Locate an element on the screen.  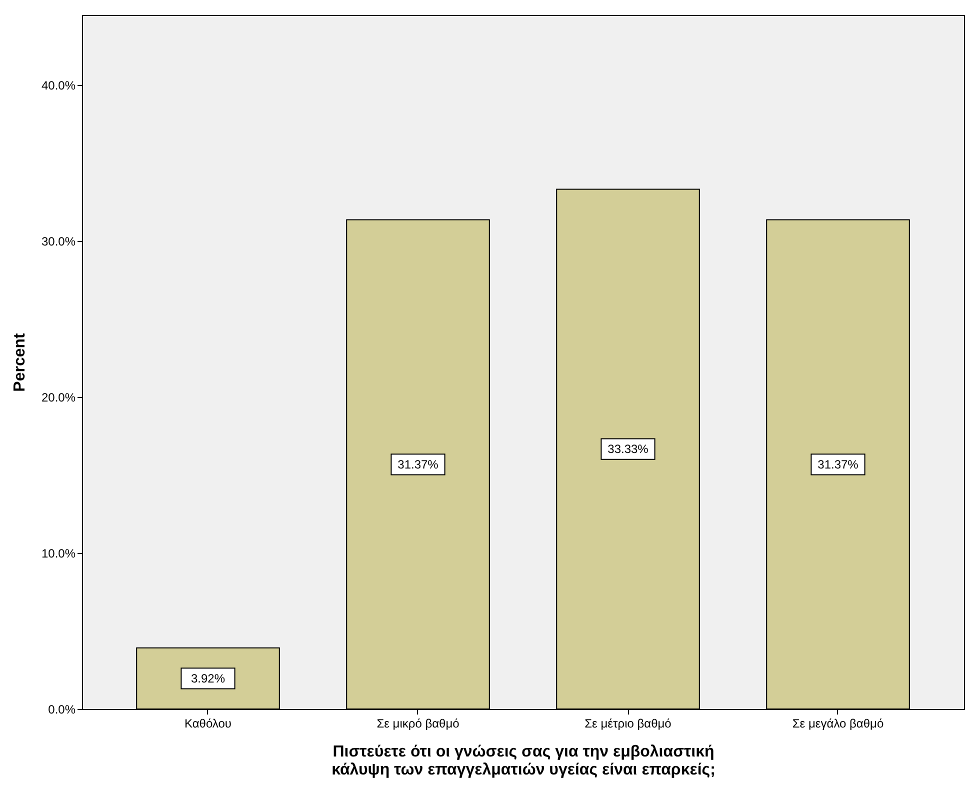
x-tick-label: Σε μέτριο βαθμό is located at coordinates (628, 723).